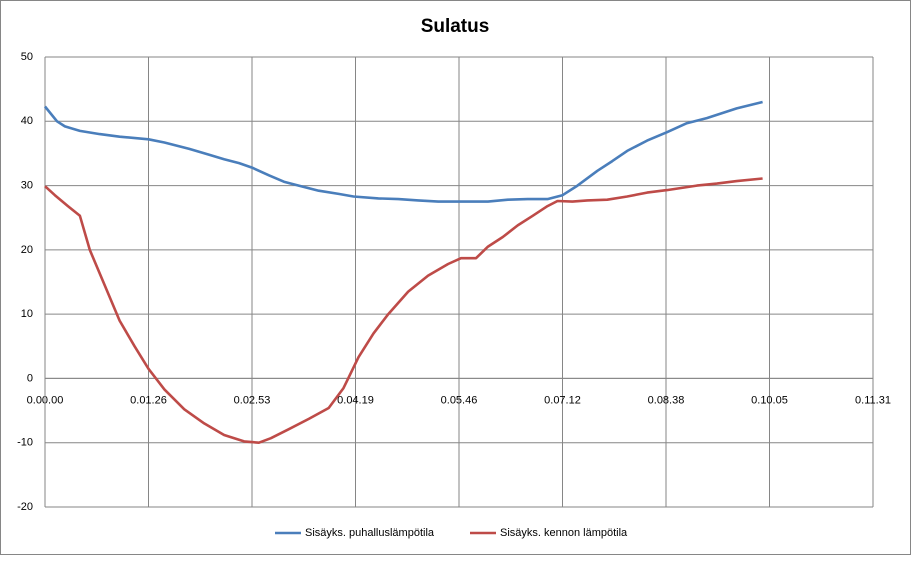  What do you see at coordinates (403, 151) in the screenshot?
I see `series-line` at bounding box center [403, 151].